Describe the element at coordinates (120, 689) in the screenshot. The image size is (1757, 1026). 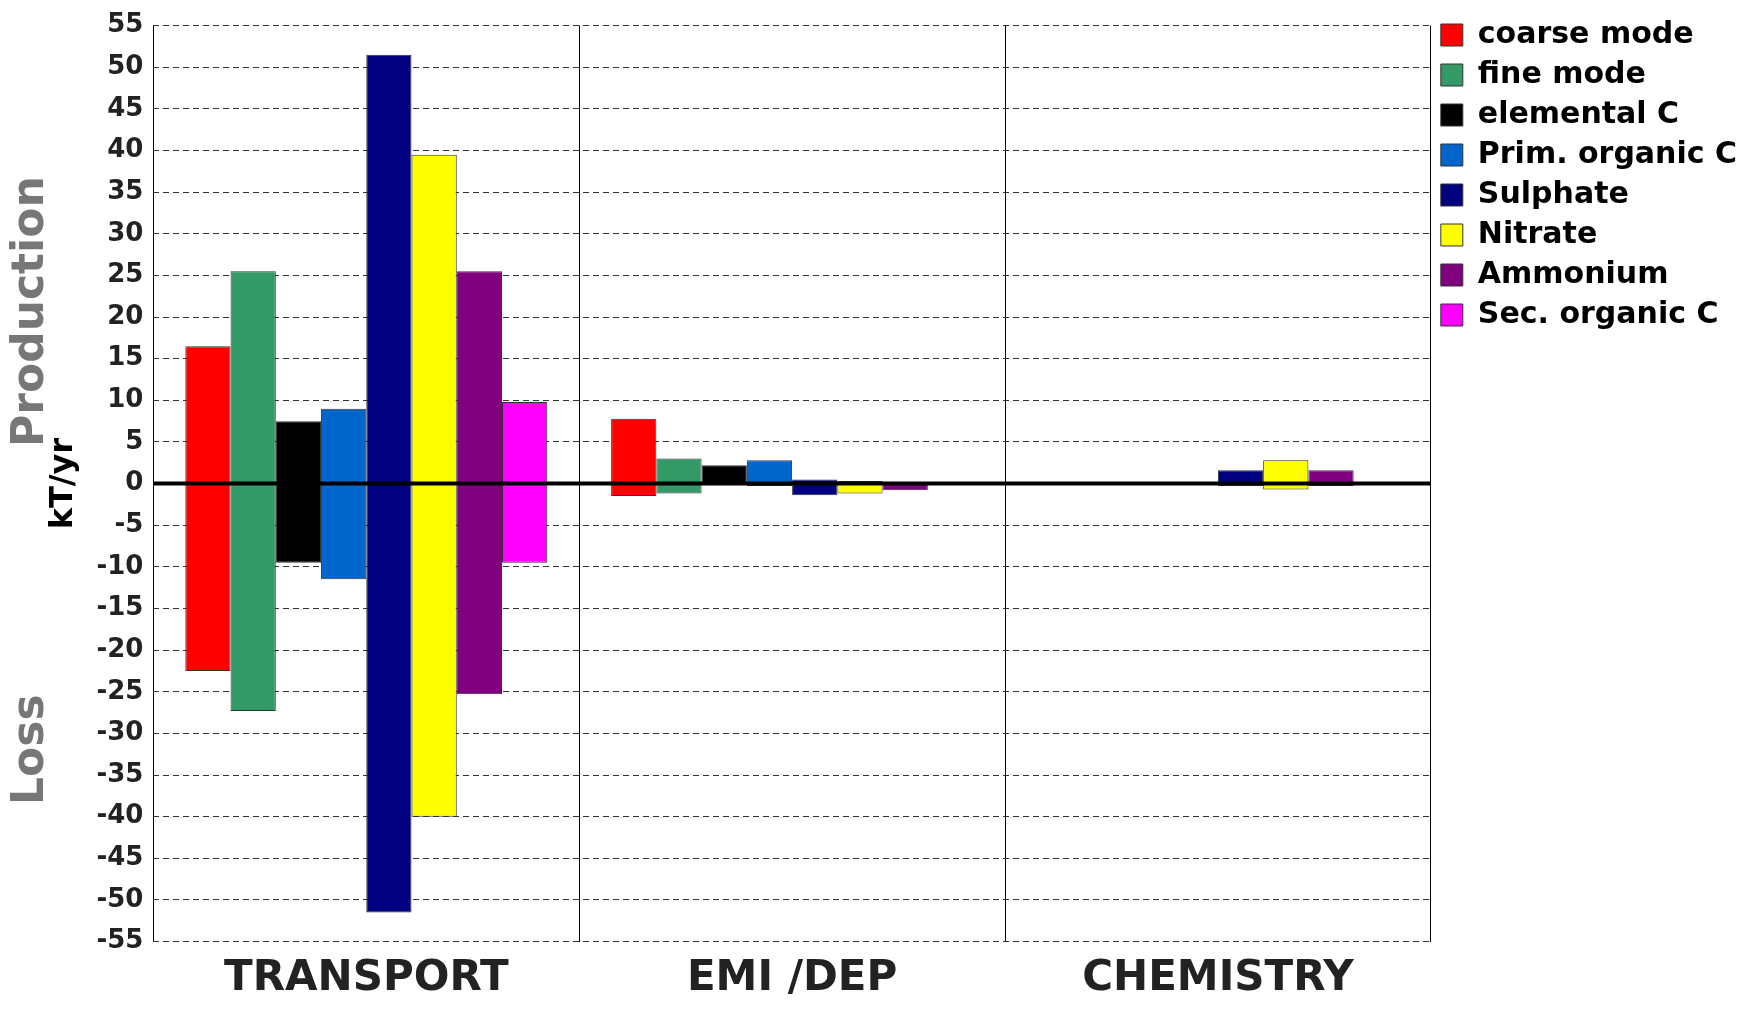
I see `y-tick-label: -25` at that location.